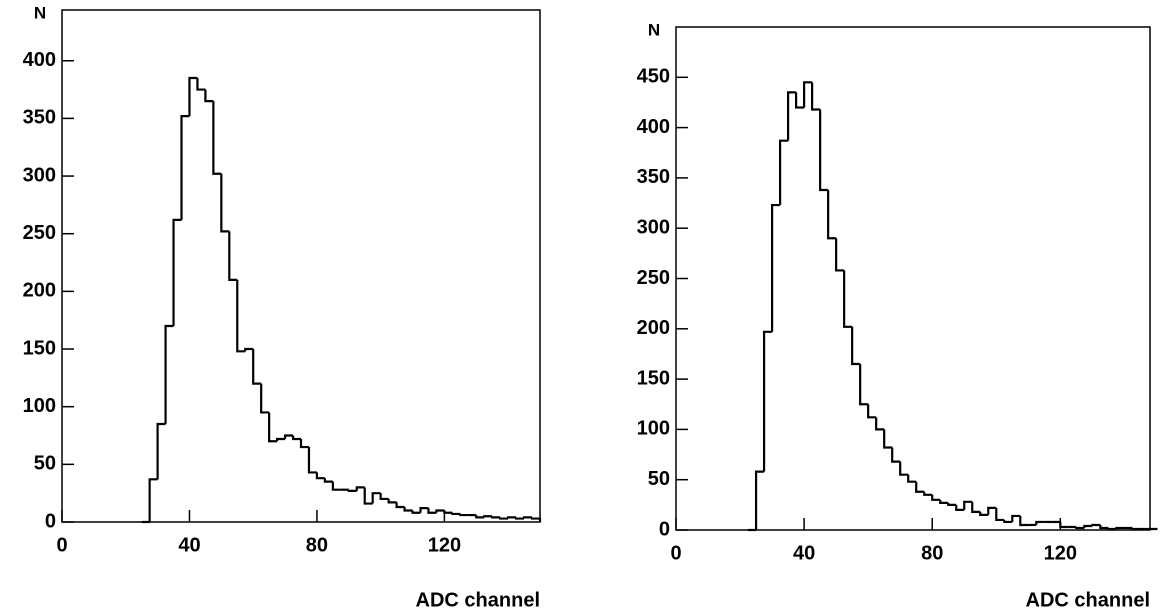 The image size is (1165, 614). I want to click on x-tick-label: 40, so click(189, 545).